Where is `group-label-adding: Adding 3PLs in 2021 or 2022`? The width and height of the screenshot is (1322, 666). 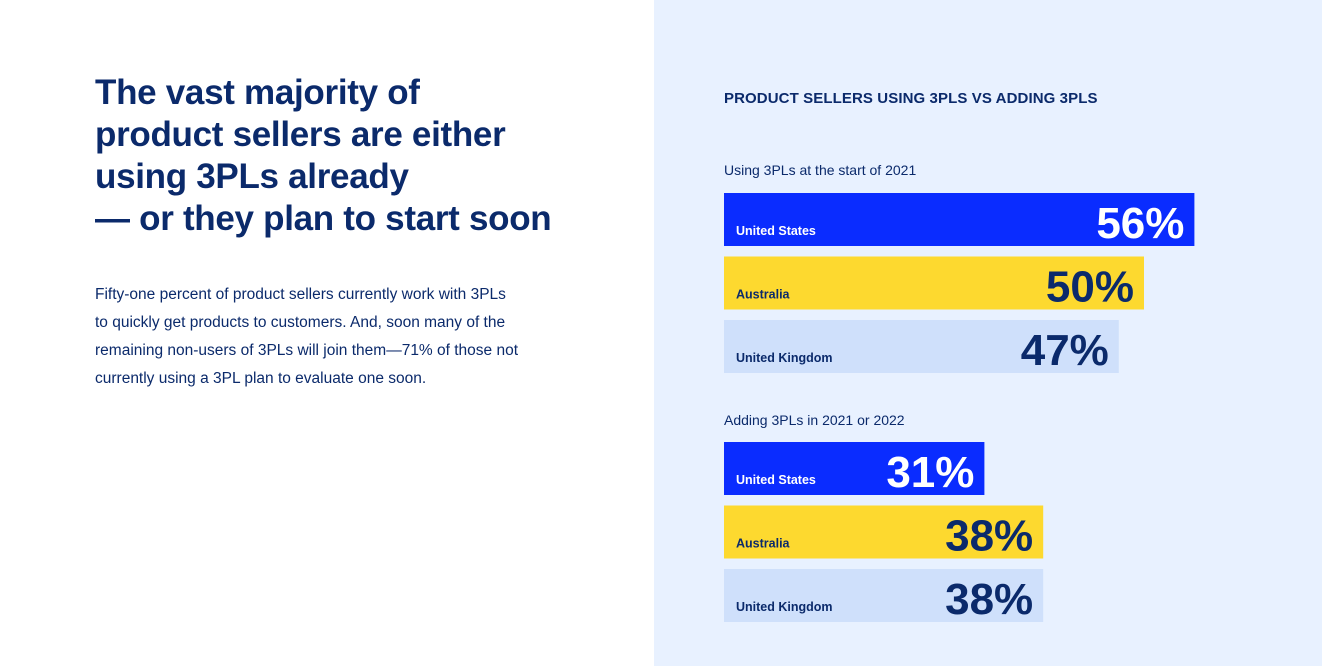
group-label-adding: Adding 3PLs in 2021 or 2022 is located at coordinates (814, 420).